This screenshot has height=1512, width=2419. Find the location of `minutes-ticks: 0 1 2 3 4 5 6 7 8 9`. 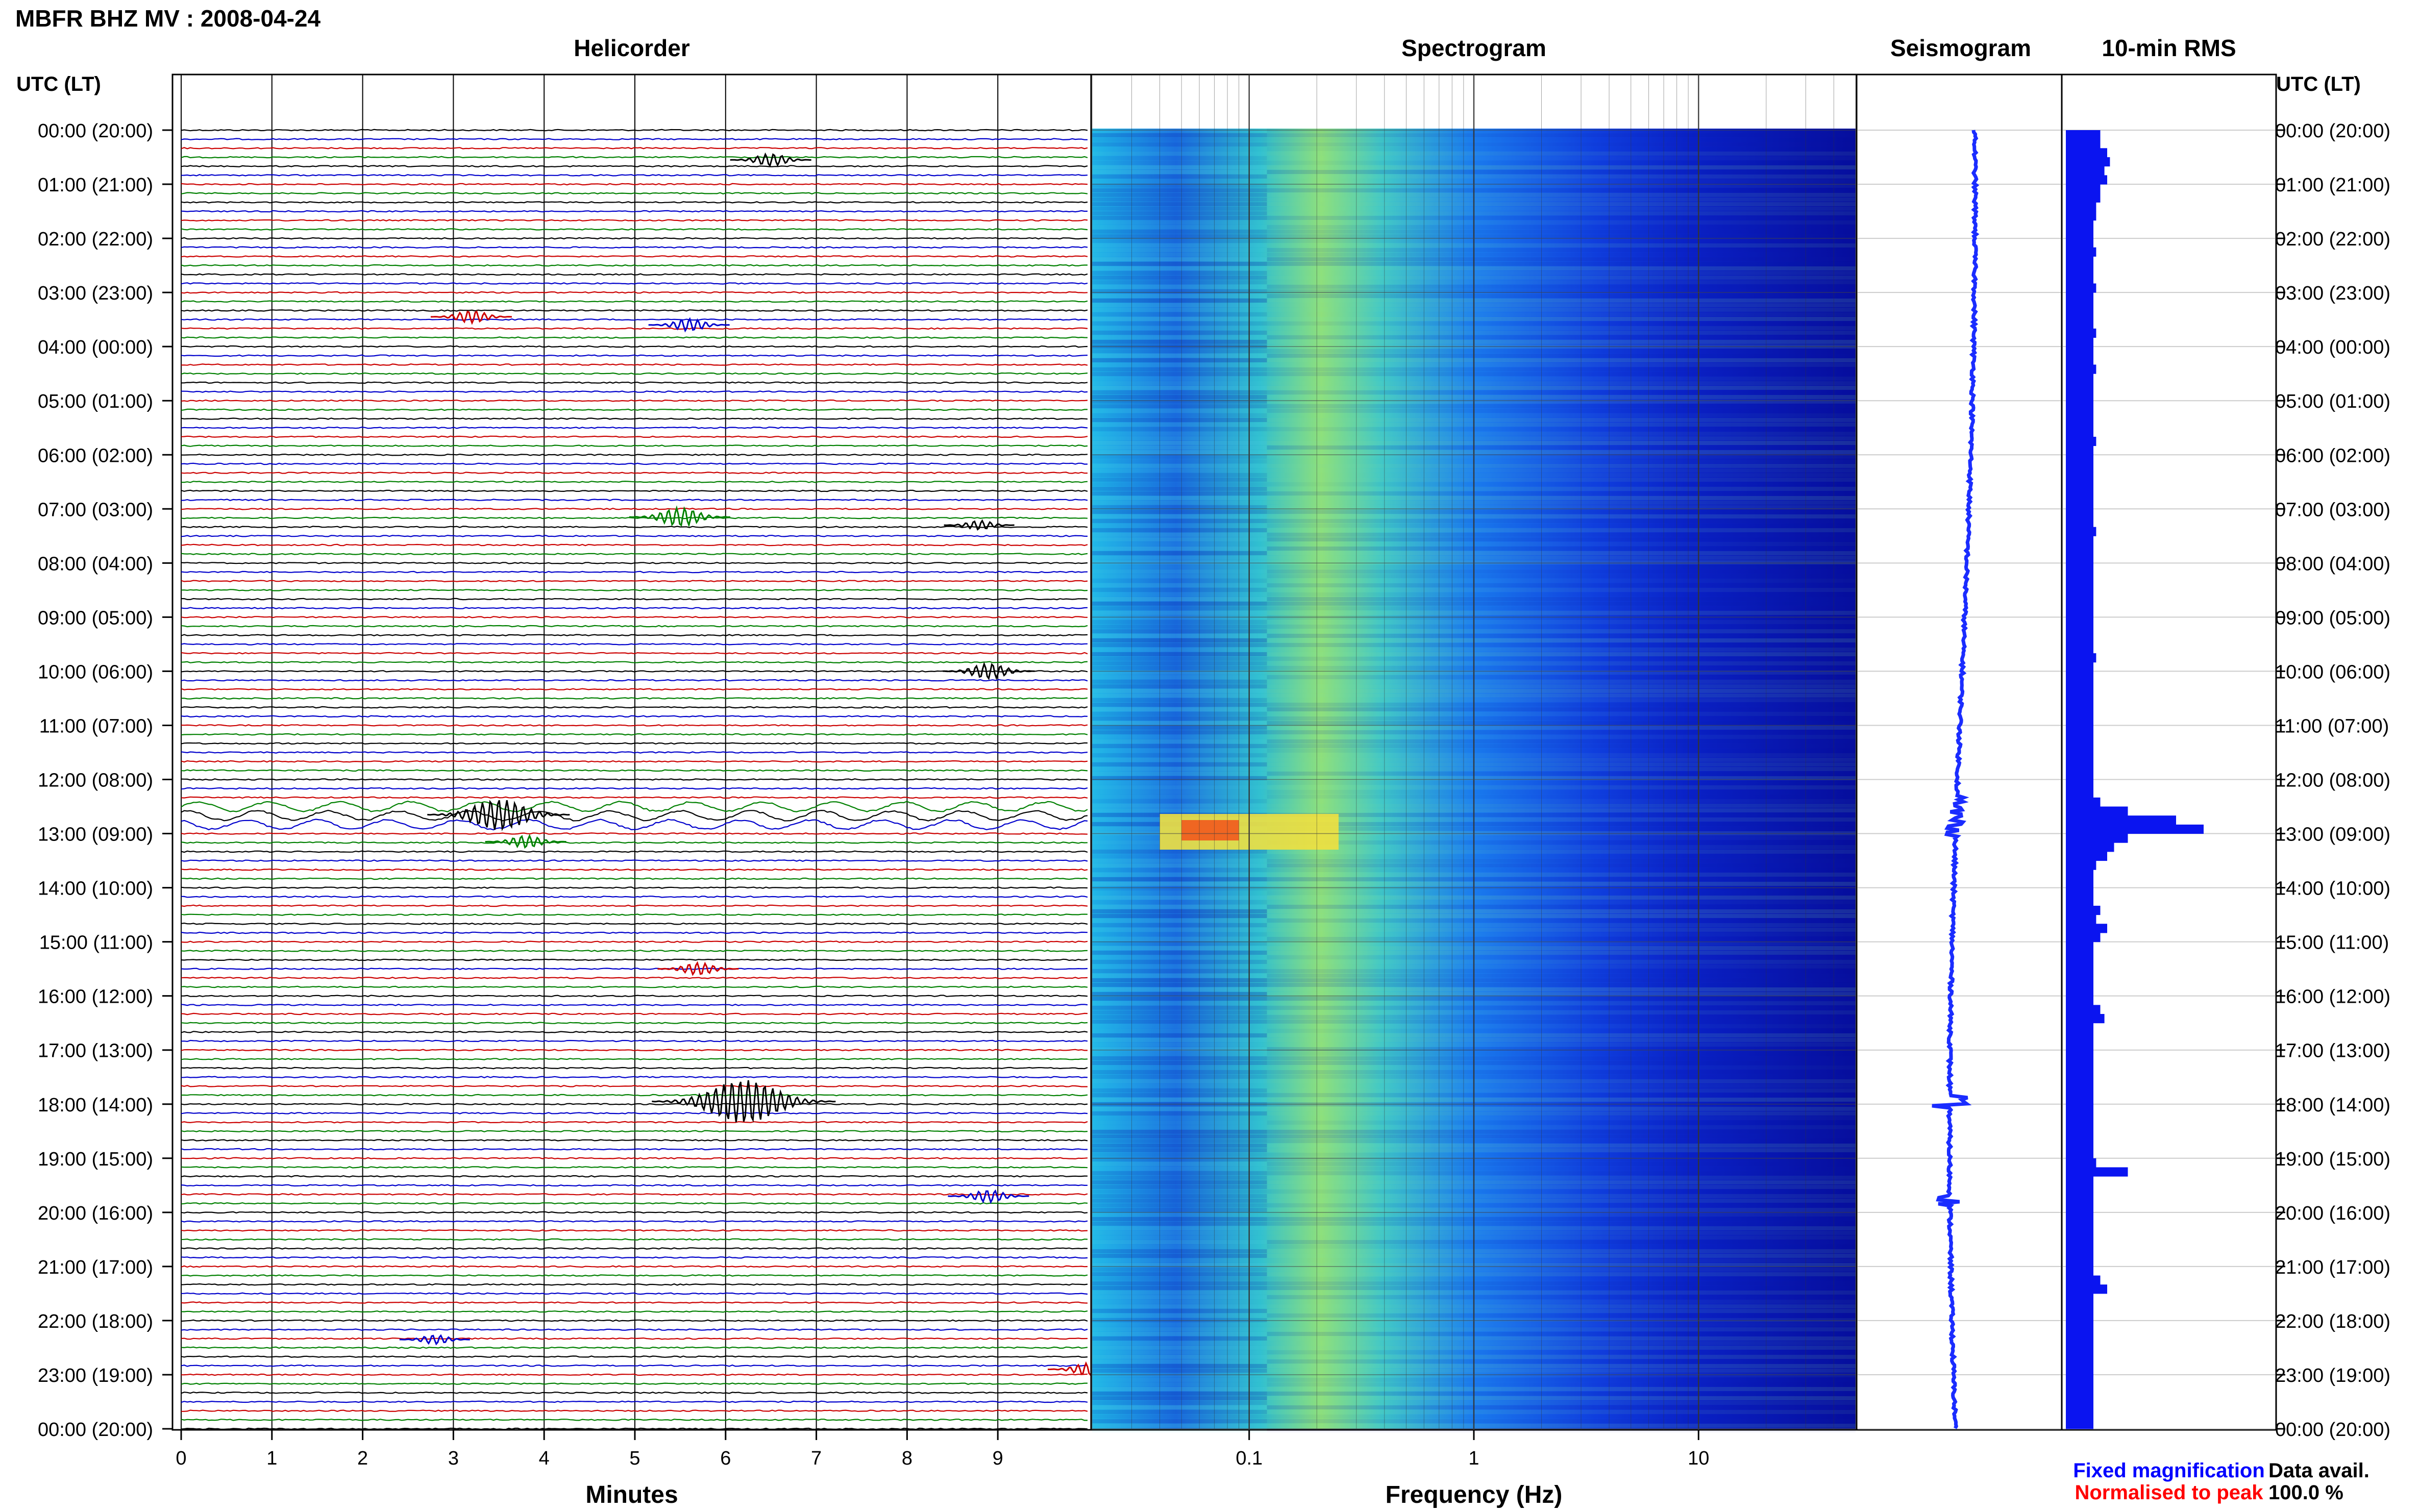

minutes-ticks: 0 1 2 3 4 5 6 7 8 9 is located at coordinates (589, 1449).